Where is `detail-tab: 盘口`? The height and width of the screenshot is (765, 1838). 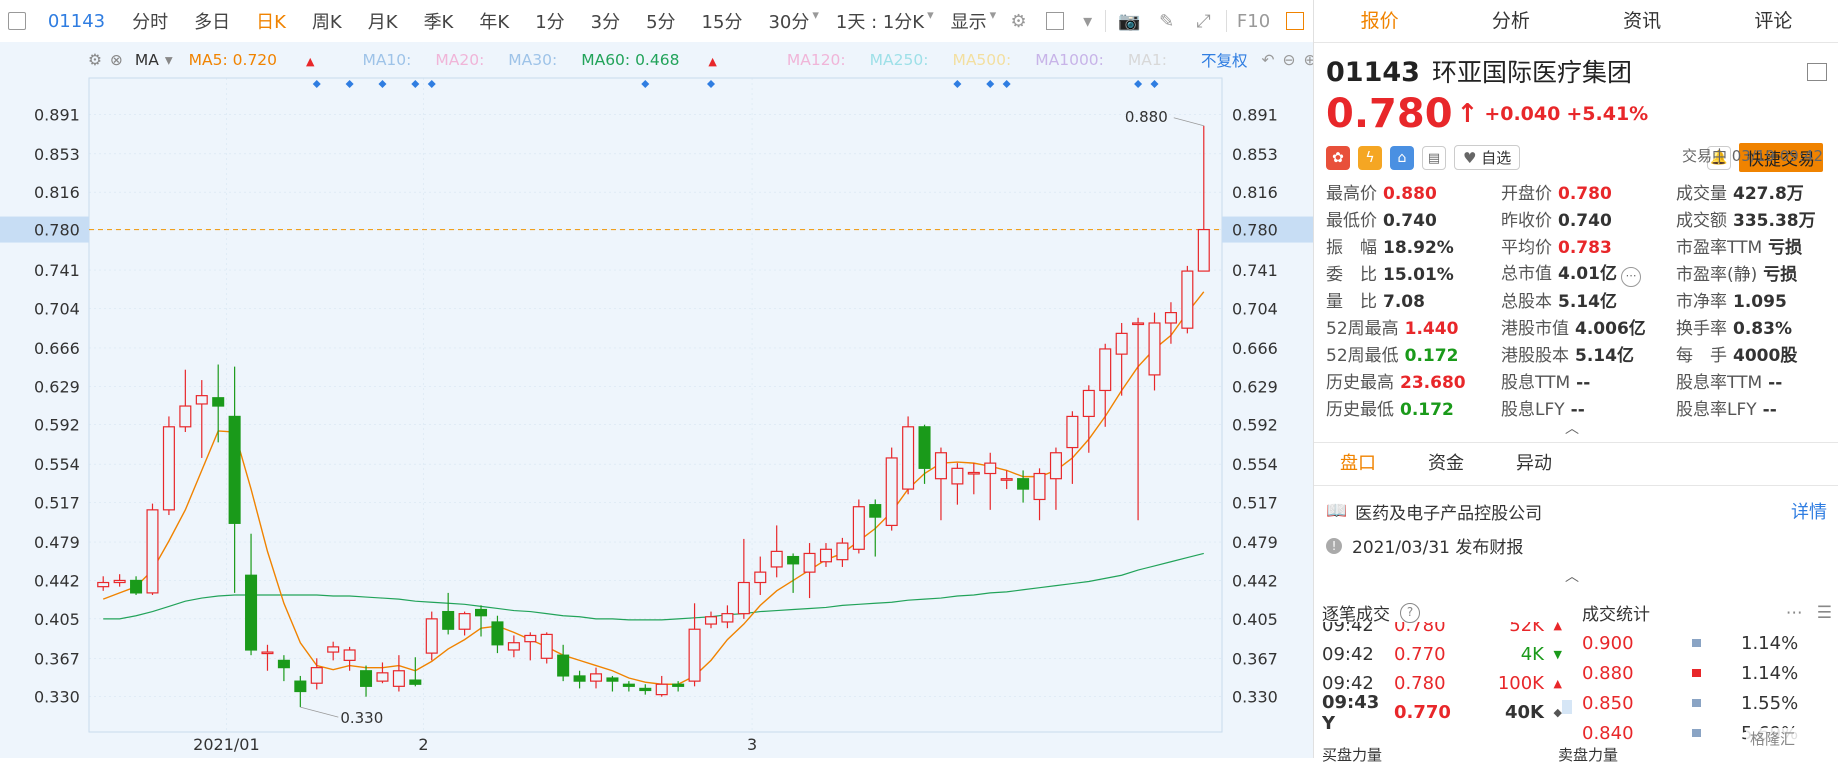 detail-tab: 盘口 is located at coordinates (1358, 463).